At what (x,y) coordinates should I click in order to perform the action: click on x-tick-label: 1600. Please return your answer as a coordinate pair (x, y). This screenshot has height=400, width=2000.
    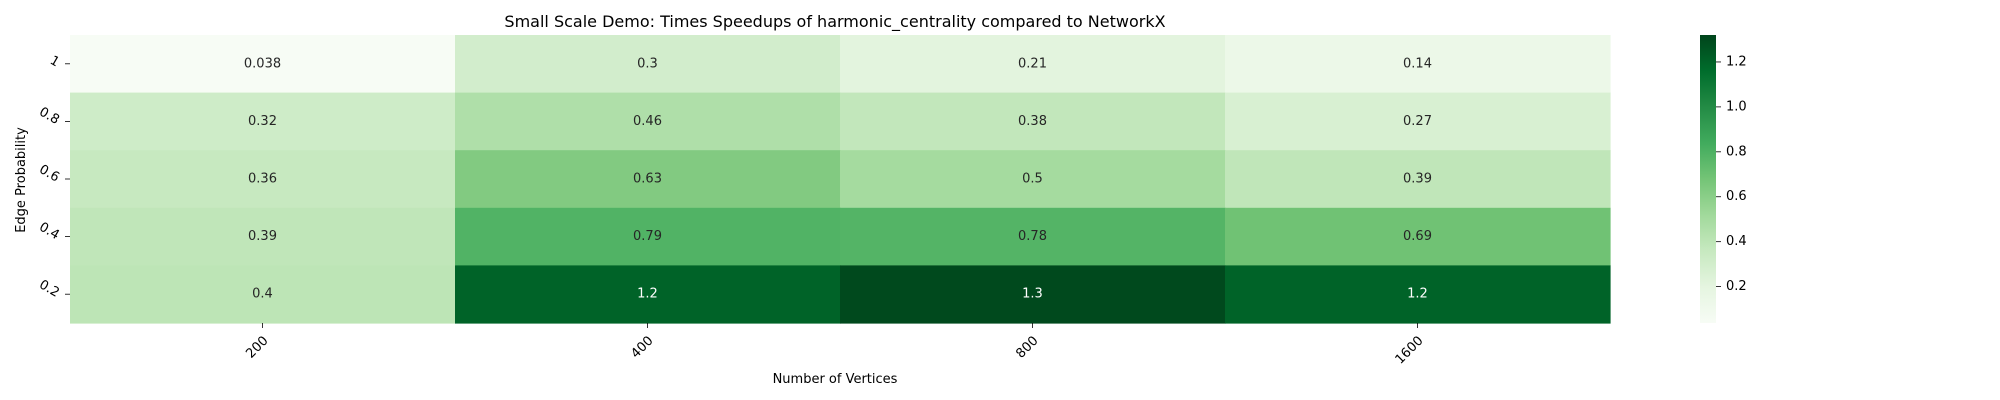
    Looking at the image, I should click on (1410, 350).